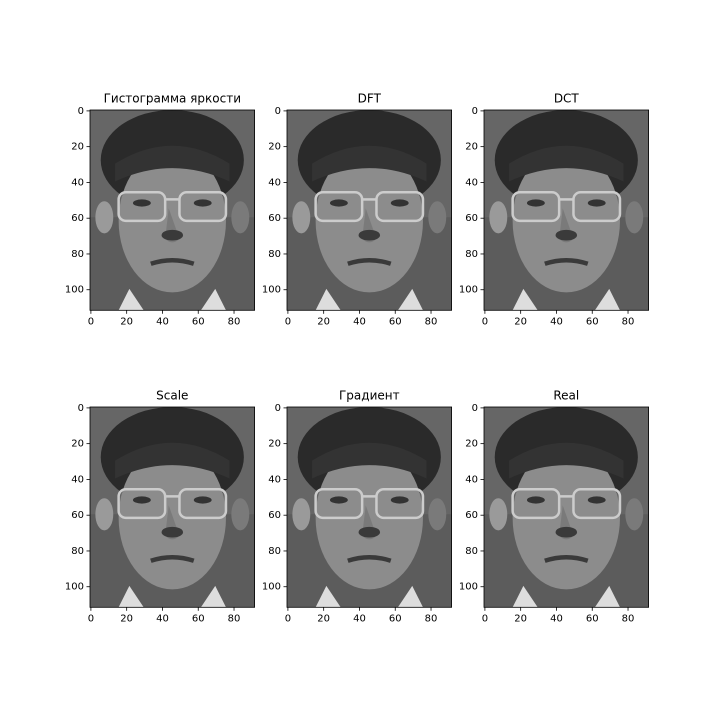 The width and height of the screenshot is (720, 720). Describe the element at coordinates (567, 99) in the screenshot. I see `subplot-title: DCT` at that location.